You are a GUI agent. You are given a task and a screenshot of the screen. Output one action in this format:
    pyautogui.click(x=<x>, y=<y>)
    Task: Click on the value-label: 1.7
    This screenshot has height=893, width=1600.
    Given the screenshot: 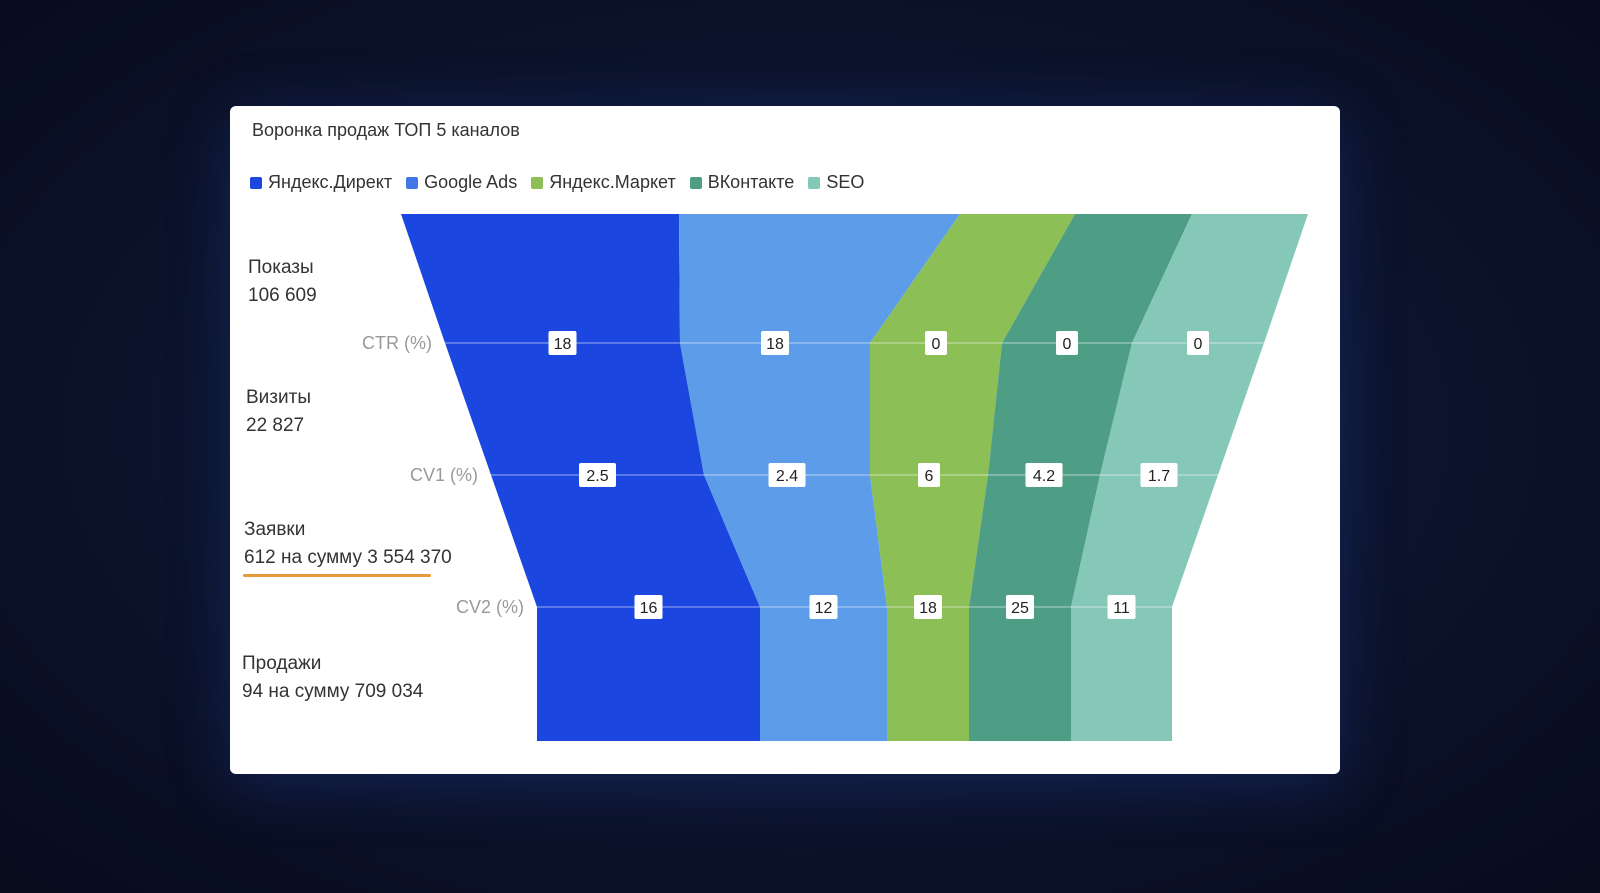 What is the action you would take?
    pyautogui.click(x=1159, y=476)
    